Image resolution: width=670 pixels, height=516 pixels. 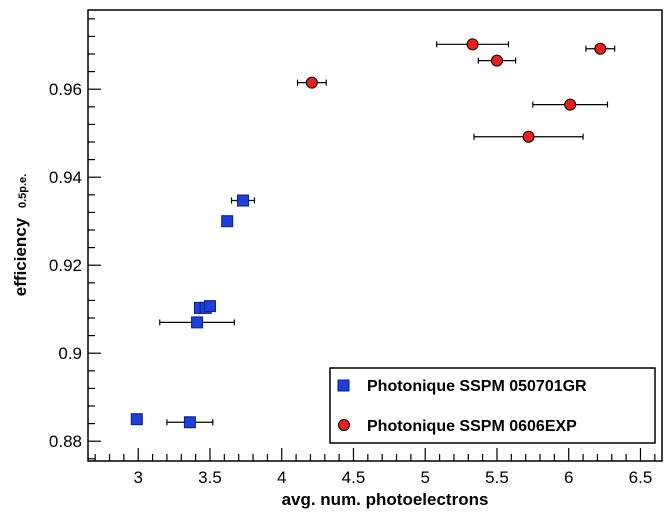 I want to click on y-tick-label: 0.94, so click(x=65, y=177).